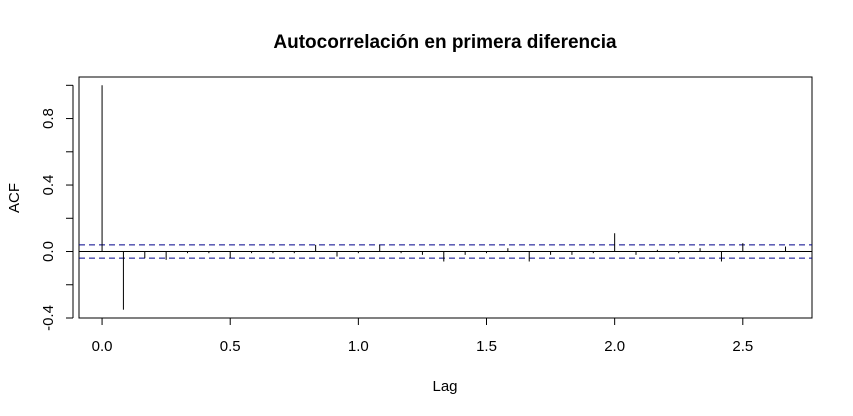 The width and height of the screenshot is (853, 416). Describe the element at coordinates (445, 42) in the screenshot. I see `chart-title: Autocorrelación en primera diferencia` at that location.